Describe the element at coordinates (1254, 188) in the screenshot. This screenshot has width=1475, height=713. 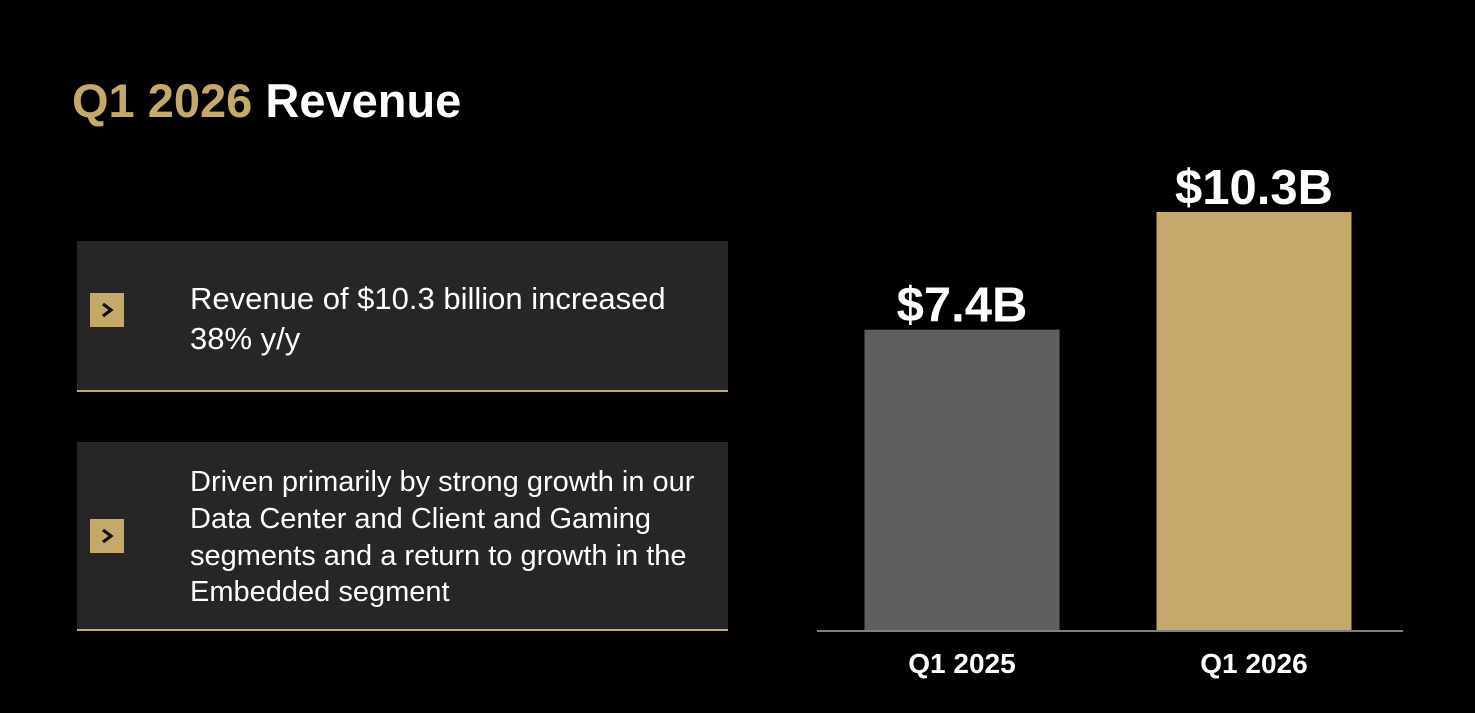
I see `data-label-q1-2026: $10.3B` at that location.